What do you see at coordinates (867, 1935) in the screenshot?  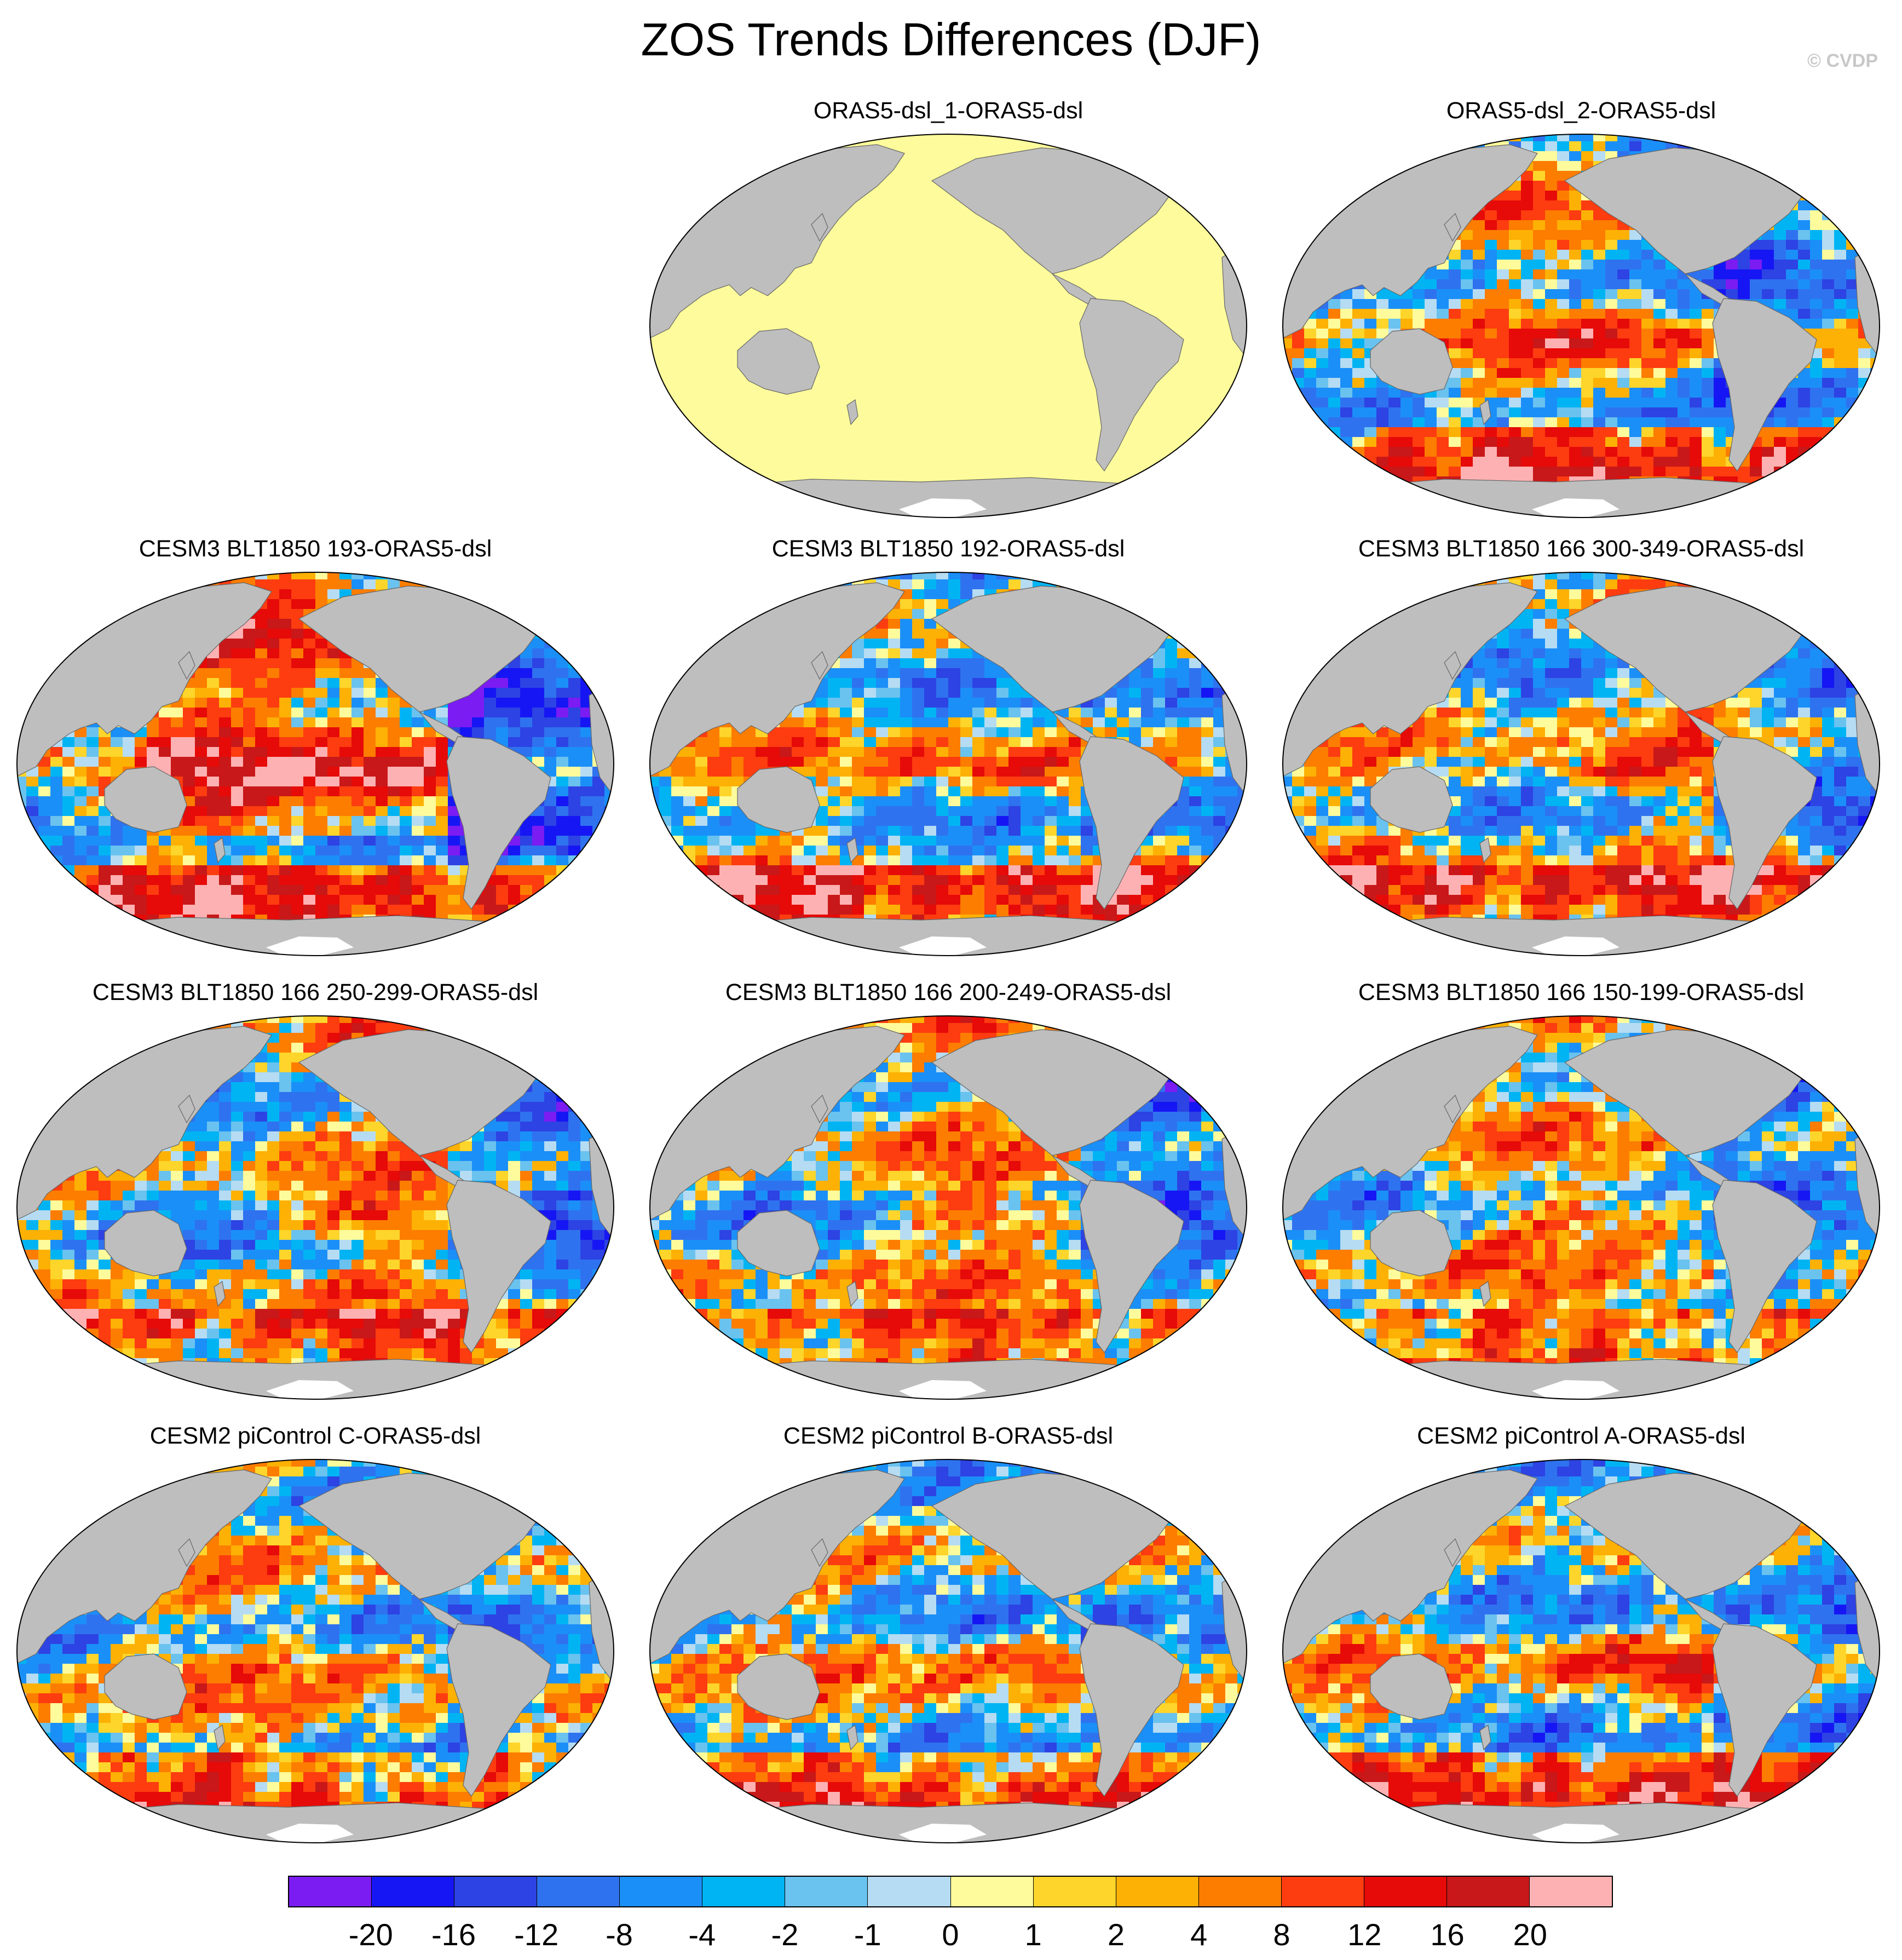 I see `colorbar-tick-label: -1` at bounding box center [867, 1935].